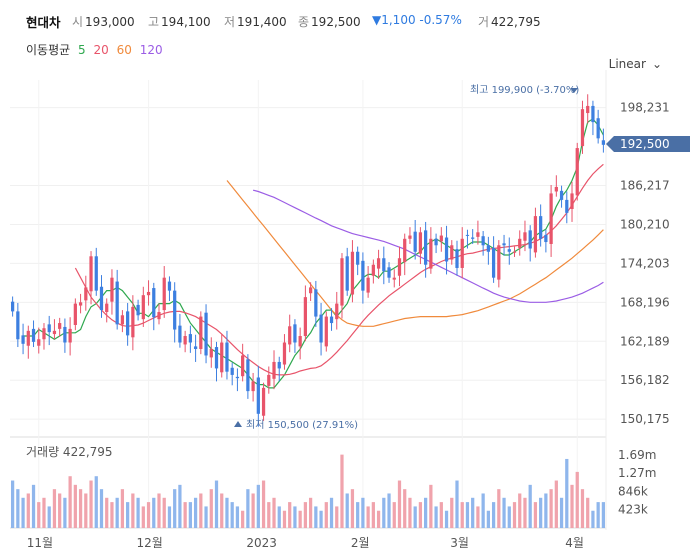 The height and width of the screenshot is (558, 698). I want to click on high-marker-icon, so click(574, 90).